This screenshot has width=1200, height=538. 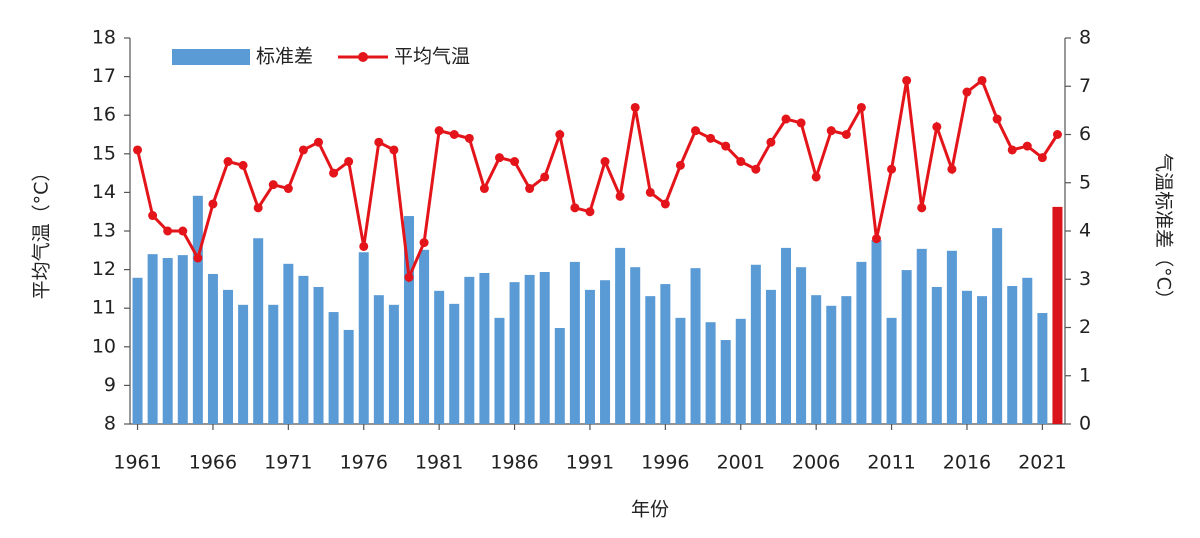 What do you see at coordinates (104, 76) in the screenshot?
I see `y-tick-label: 17` at bounding box center [104, 76].